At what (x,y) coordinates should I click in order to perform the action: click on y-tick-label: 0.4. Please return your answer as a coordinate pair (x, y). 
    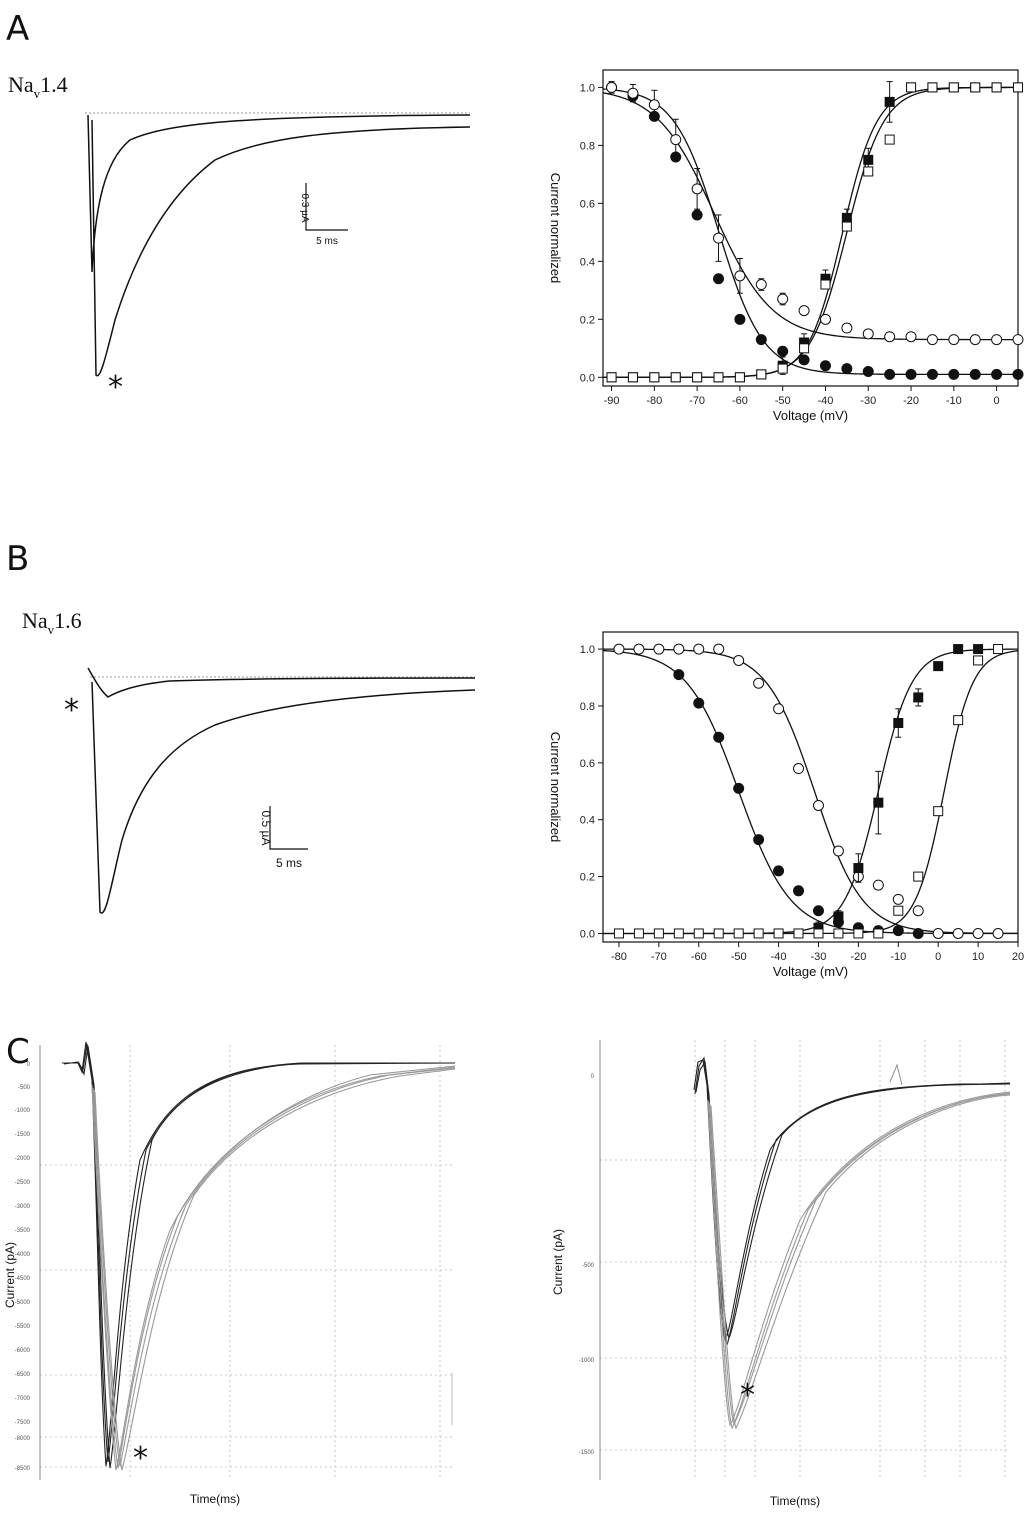
    Looking at the image, I should click on (587, 262).